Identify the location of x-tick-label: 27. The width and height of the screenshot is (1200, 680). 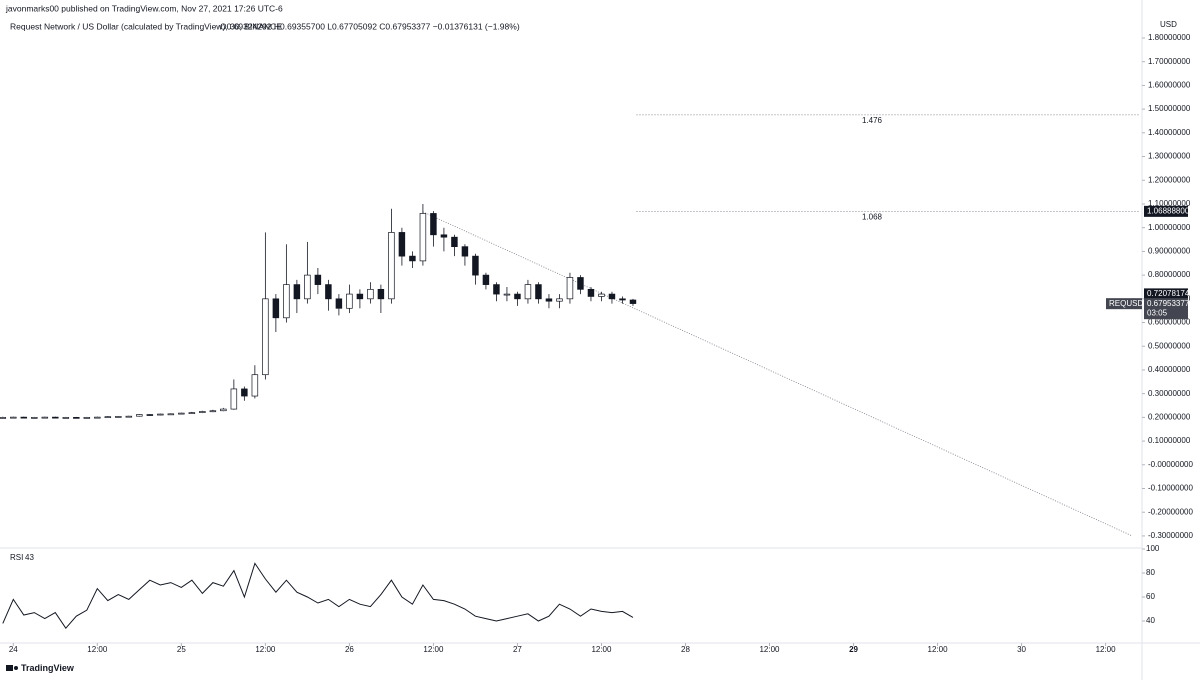
(517, 649).